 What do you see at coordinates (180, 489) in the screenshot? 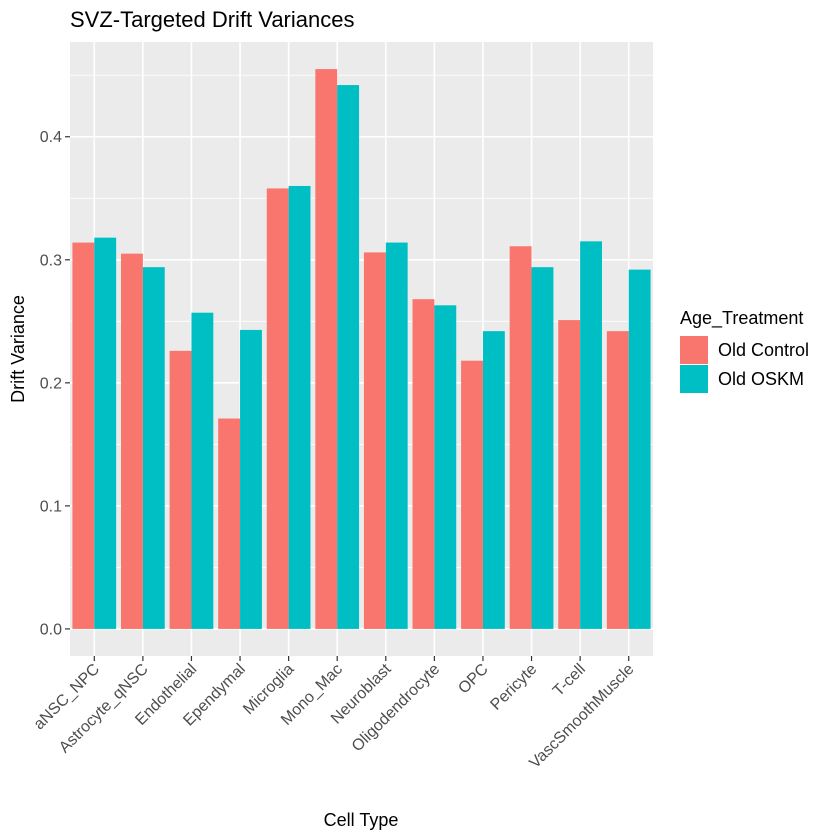
I see `bar-old-control-endothelial` at bounding box center [180, 489].